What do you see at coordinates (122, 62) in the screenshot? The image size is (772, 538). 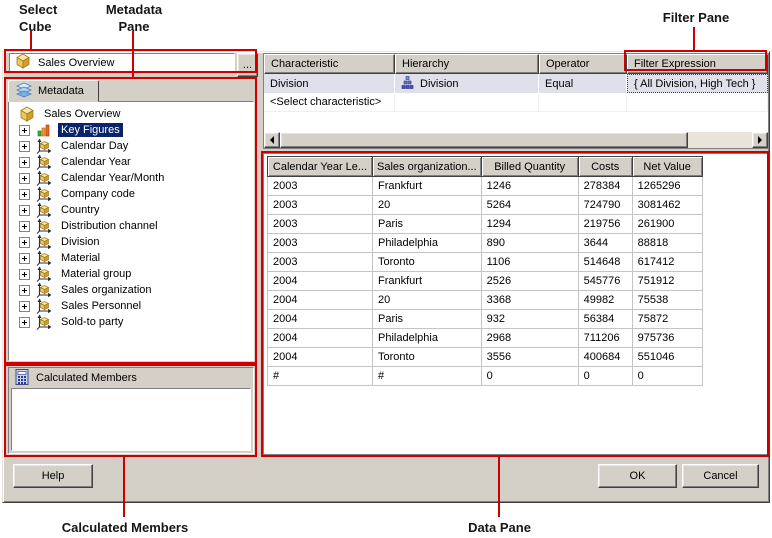 I see `cube-selector: Sales Overview` at bounding box center [122, 62].